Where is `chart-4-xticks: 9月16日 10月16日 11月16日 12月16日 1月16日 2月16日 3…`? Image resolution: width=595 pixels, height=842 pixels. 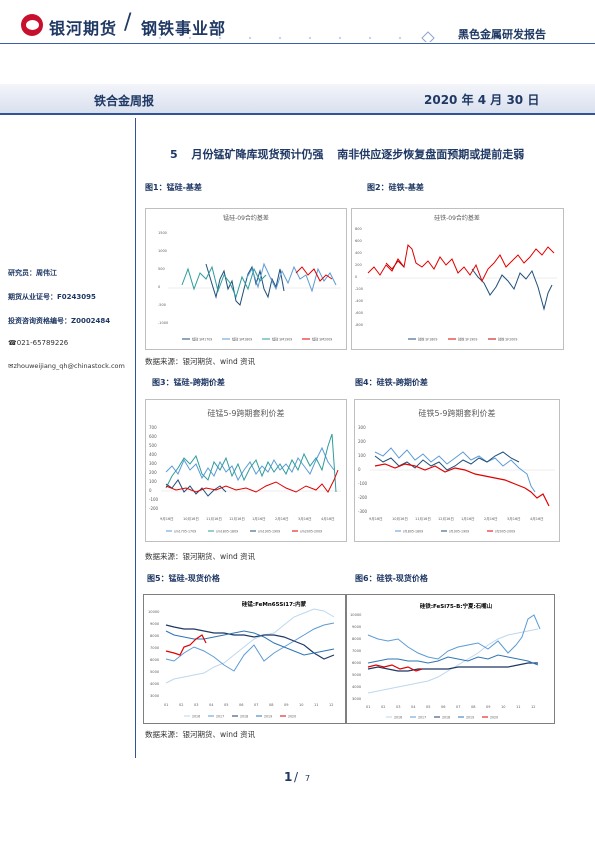
chart-4-xticks: 9月16日 10月16日 11月16日 12月16日 1月16日 2月16日 3… is located at coordinates (456, 518).